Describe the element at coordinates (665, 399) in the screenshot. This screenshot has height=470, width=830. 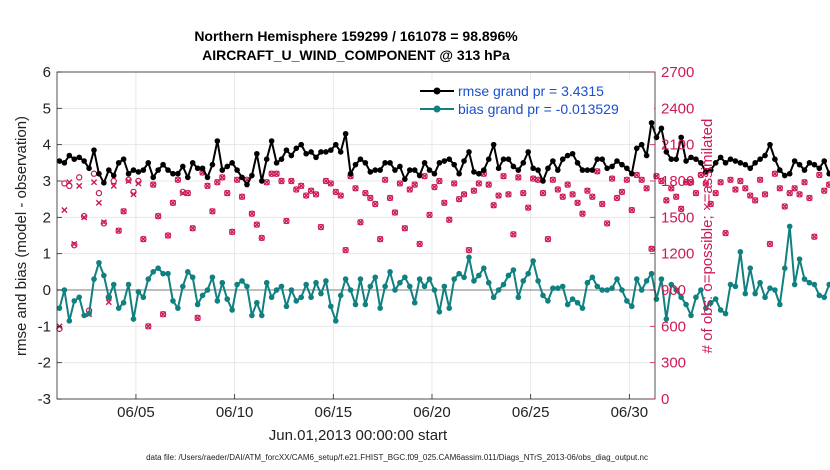
I see `y-right-tick-label: 0` at that location.